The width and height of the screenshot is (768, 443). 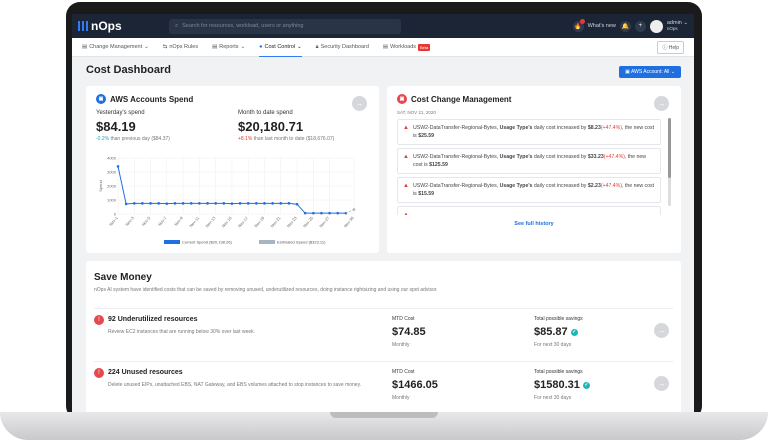 What do you see at coordinates (113, 221) in the screenshot?
I see `x-tick-label: Nov-1` at bounding box center [113, 221].